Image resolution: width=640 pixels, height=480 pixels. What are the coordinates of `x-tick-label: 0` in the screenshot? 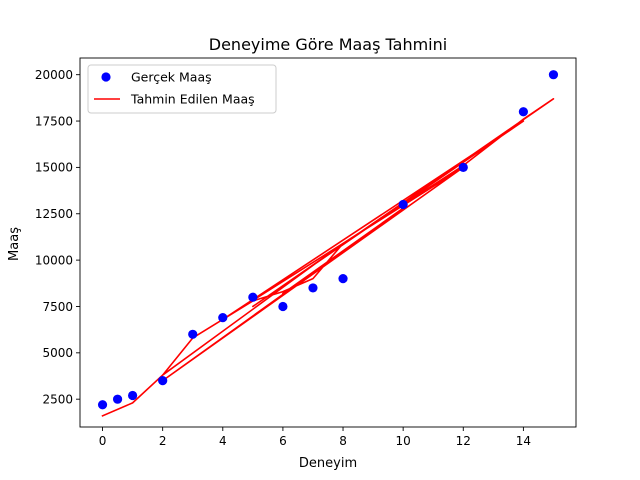 It's located at (103, 441).